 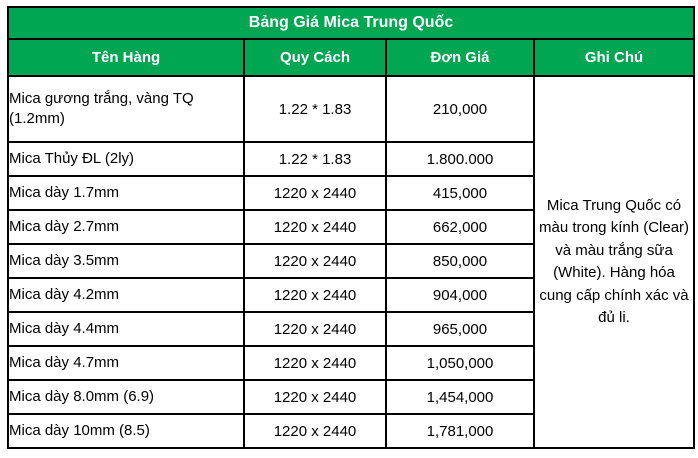 What do you see at coordinates (126, 159) in the screenshot?
I see `product-name-cell: Mica Thủy ĐL (2ly)` at bounding box center [126, 159].